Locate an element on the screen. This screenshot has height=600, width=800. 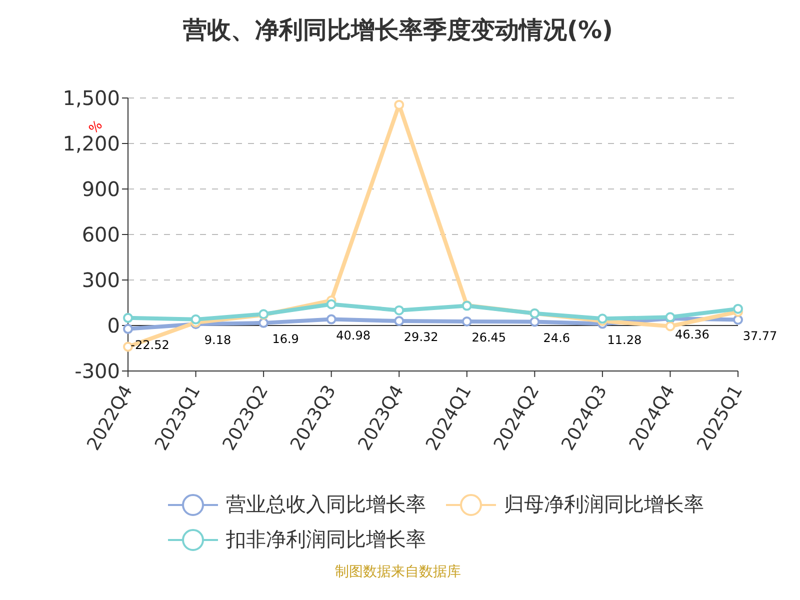
y-tick-label: 900 is located at coordinates (101, 189).